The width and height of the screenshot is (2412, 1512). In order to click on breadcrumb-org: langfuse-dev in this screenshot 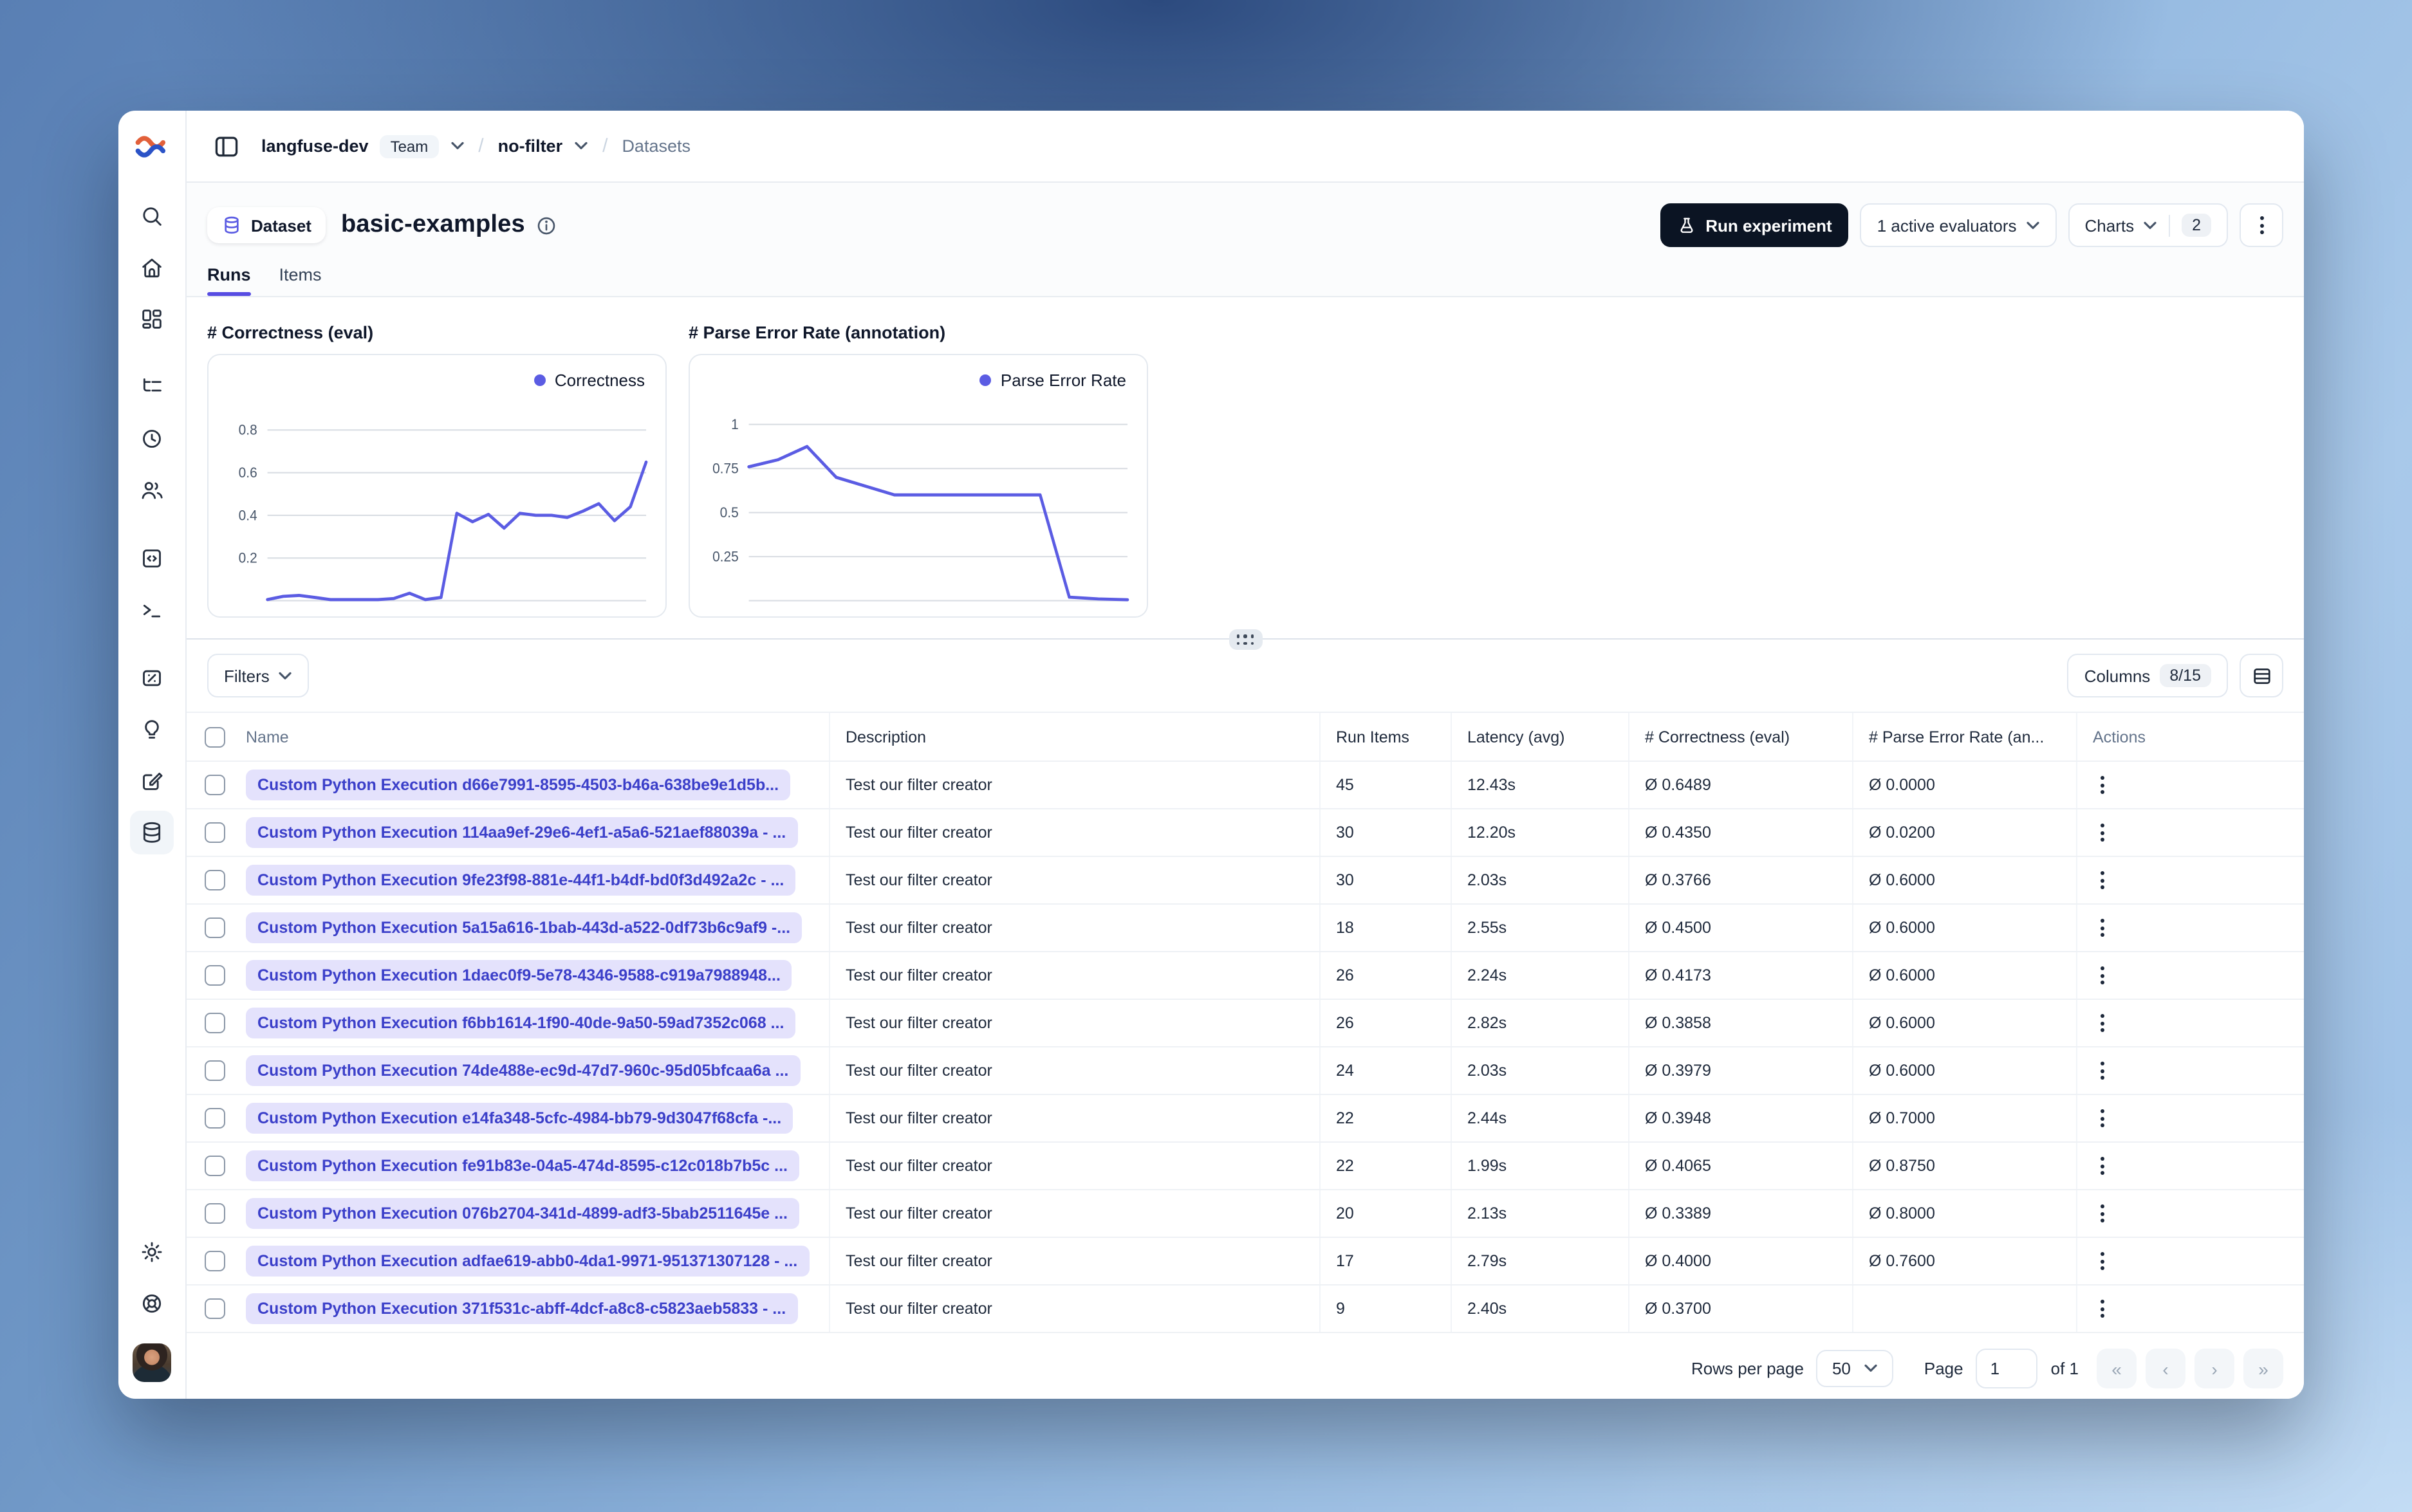, I will do `click(315, 146)`.